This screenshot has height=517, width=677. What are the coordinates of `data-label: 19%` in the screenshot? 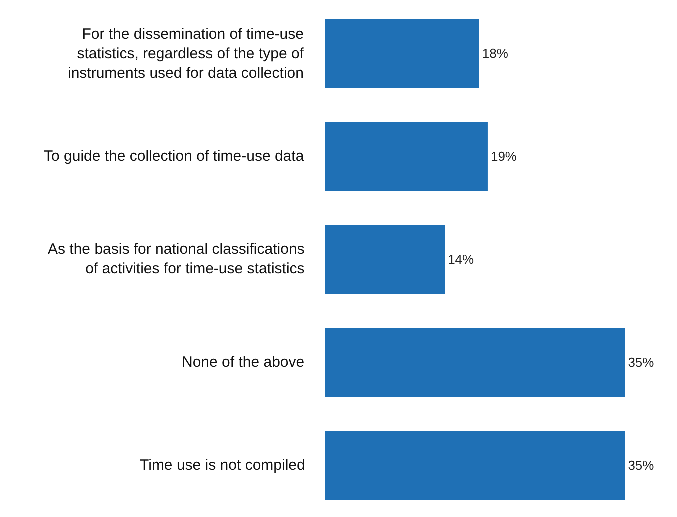 It's located at (504, 156).